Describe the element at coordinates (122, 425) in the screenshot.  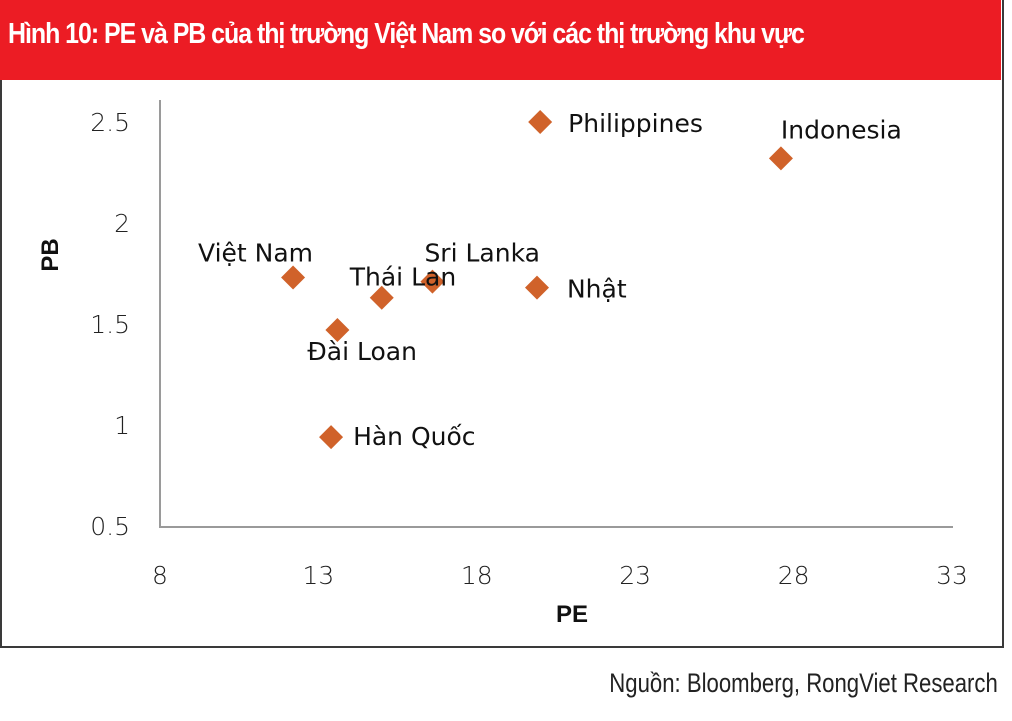
I see `y-tick-label: 1` at that location.